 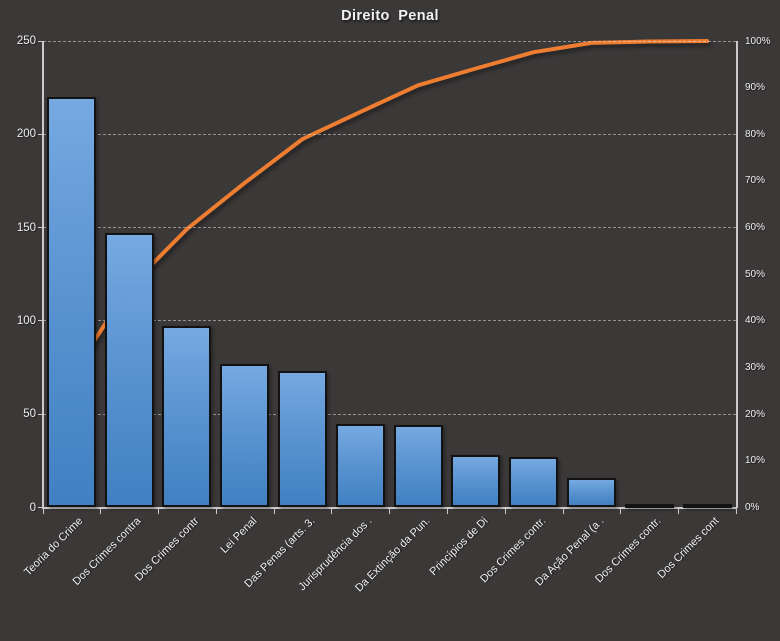 What do you see at coordinates (29, 414) in the screenshot?
I see `y-axis-label-left: 50` at bounding box center [29, 414].